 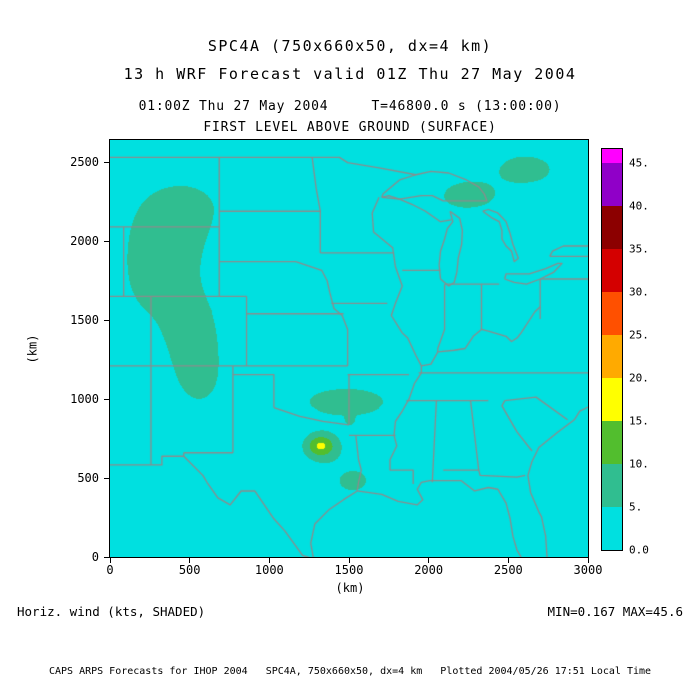 What do you see at coordinates (269, 570) in the screenshot?
I see `x-tick-label: 1000` at bounding box center [269, 570].